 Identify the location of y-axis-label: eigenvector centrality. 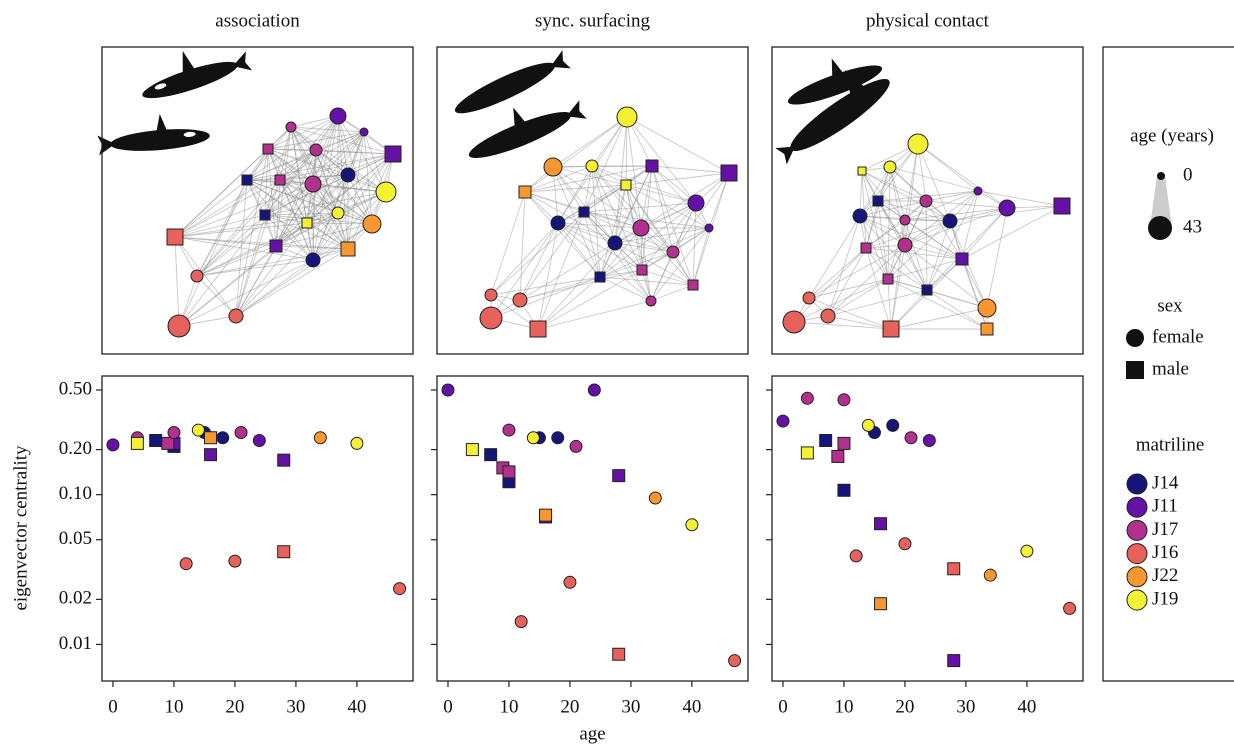
(20, 528).